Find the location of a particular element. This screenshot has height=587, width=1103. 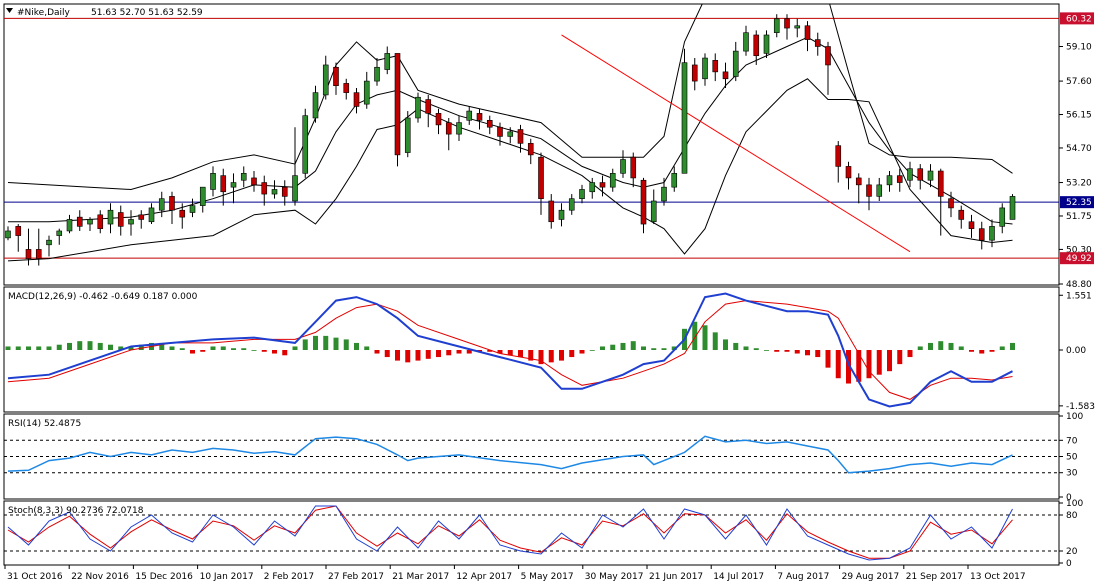

date-label: 27 Feb 2017 is located at coordinates (356, 577).